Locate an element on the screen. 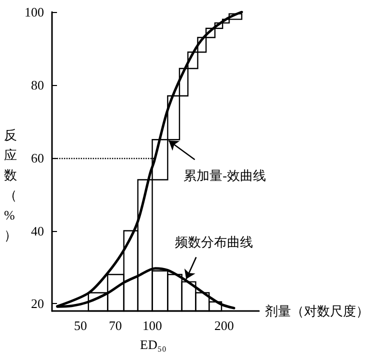  y-tick-label: 20 is located at coordinates (37, 304).